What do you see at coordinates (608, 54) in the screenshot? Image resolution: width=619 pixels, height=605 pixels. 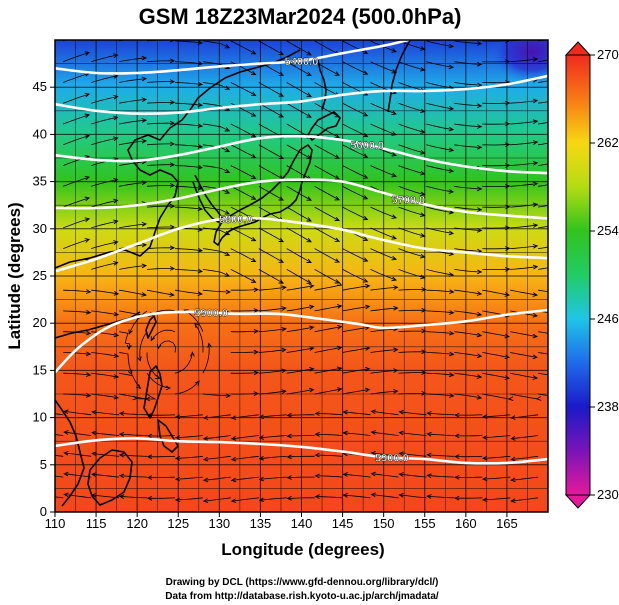 I see `colorbar-tick-label: 270` at bounding box center [608, 54].